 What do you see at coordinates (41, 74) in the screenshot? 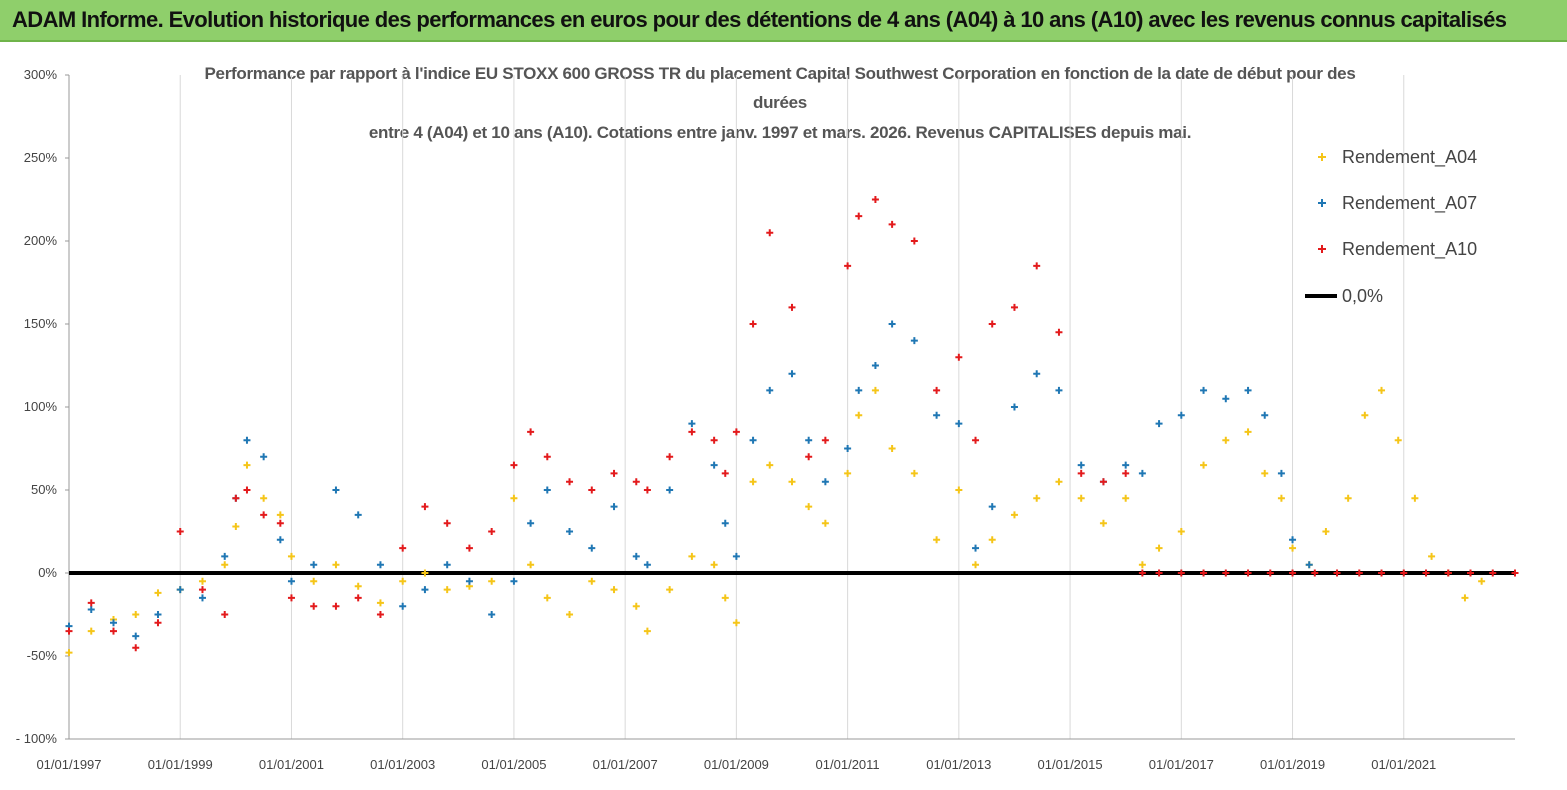
I see `y-tick-label: 300%` at bounding box center [41, 74].